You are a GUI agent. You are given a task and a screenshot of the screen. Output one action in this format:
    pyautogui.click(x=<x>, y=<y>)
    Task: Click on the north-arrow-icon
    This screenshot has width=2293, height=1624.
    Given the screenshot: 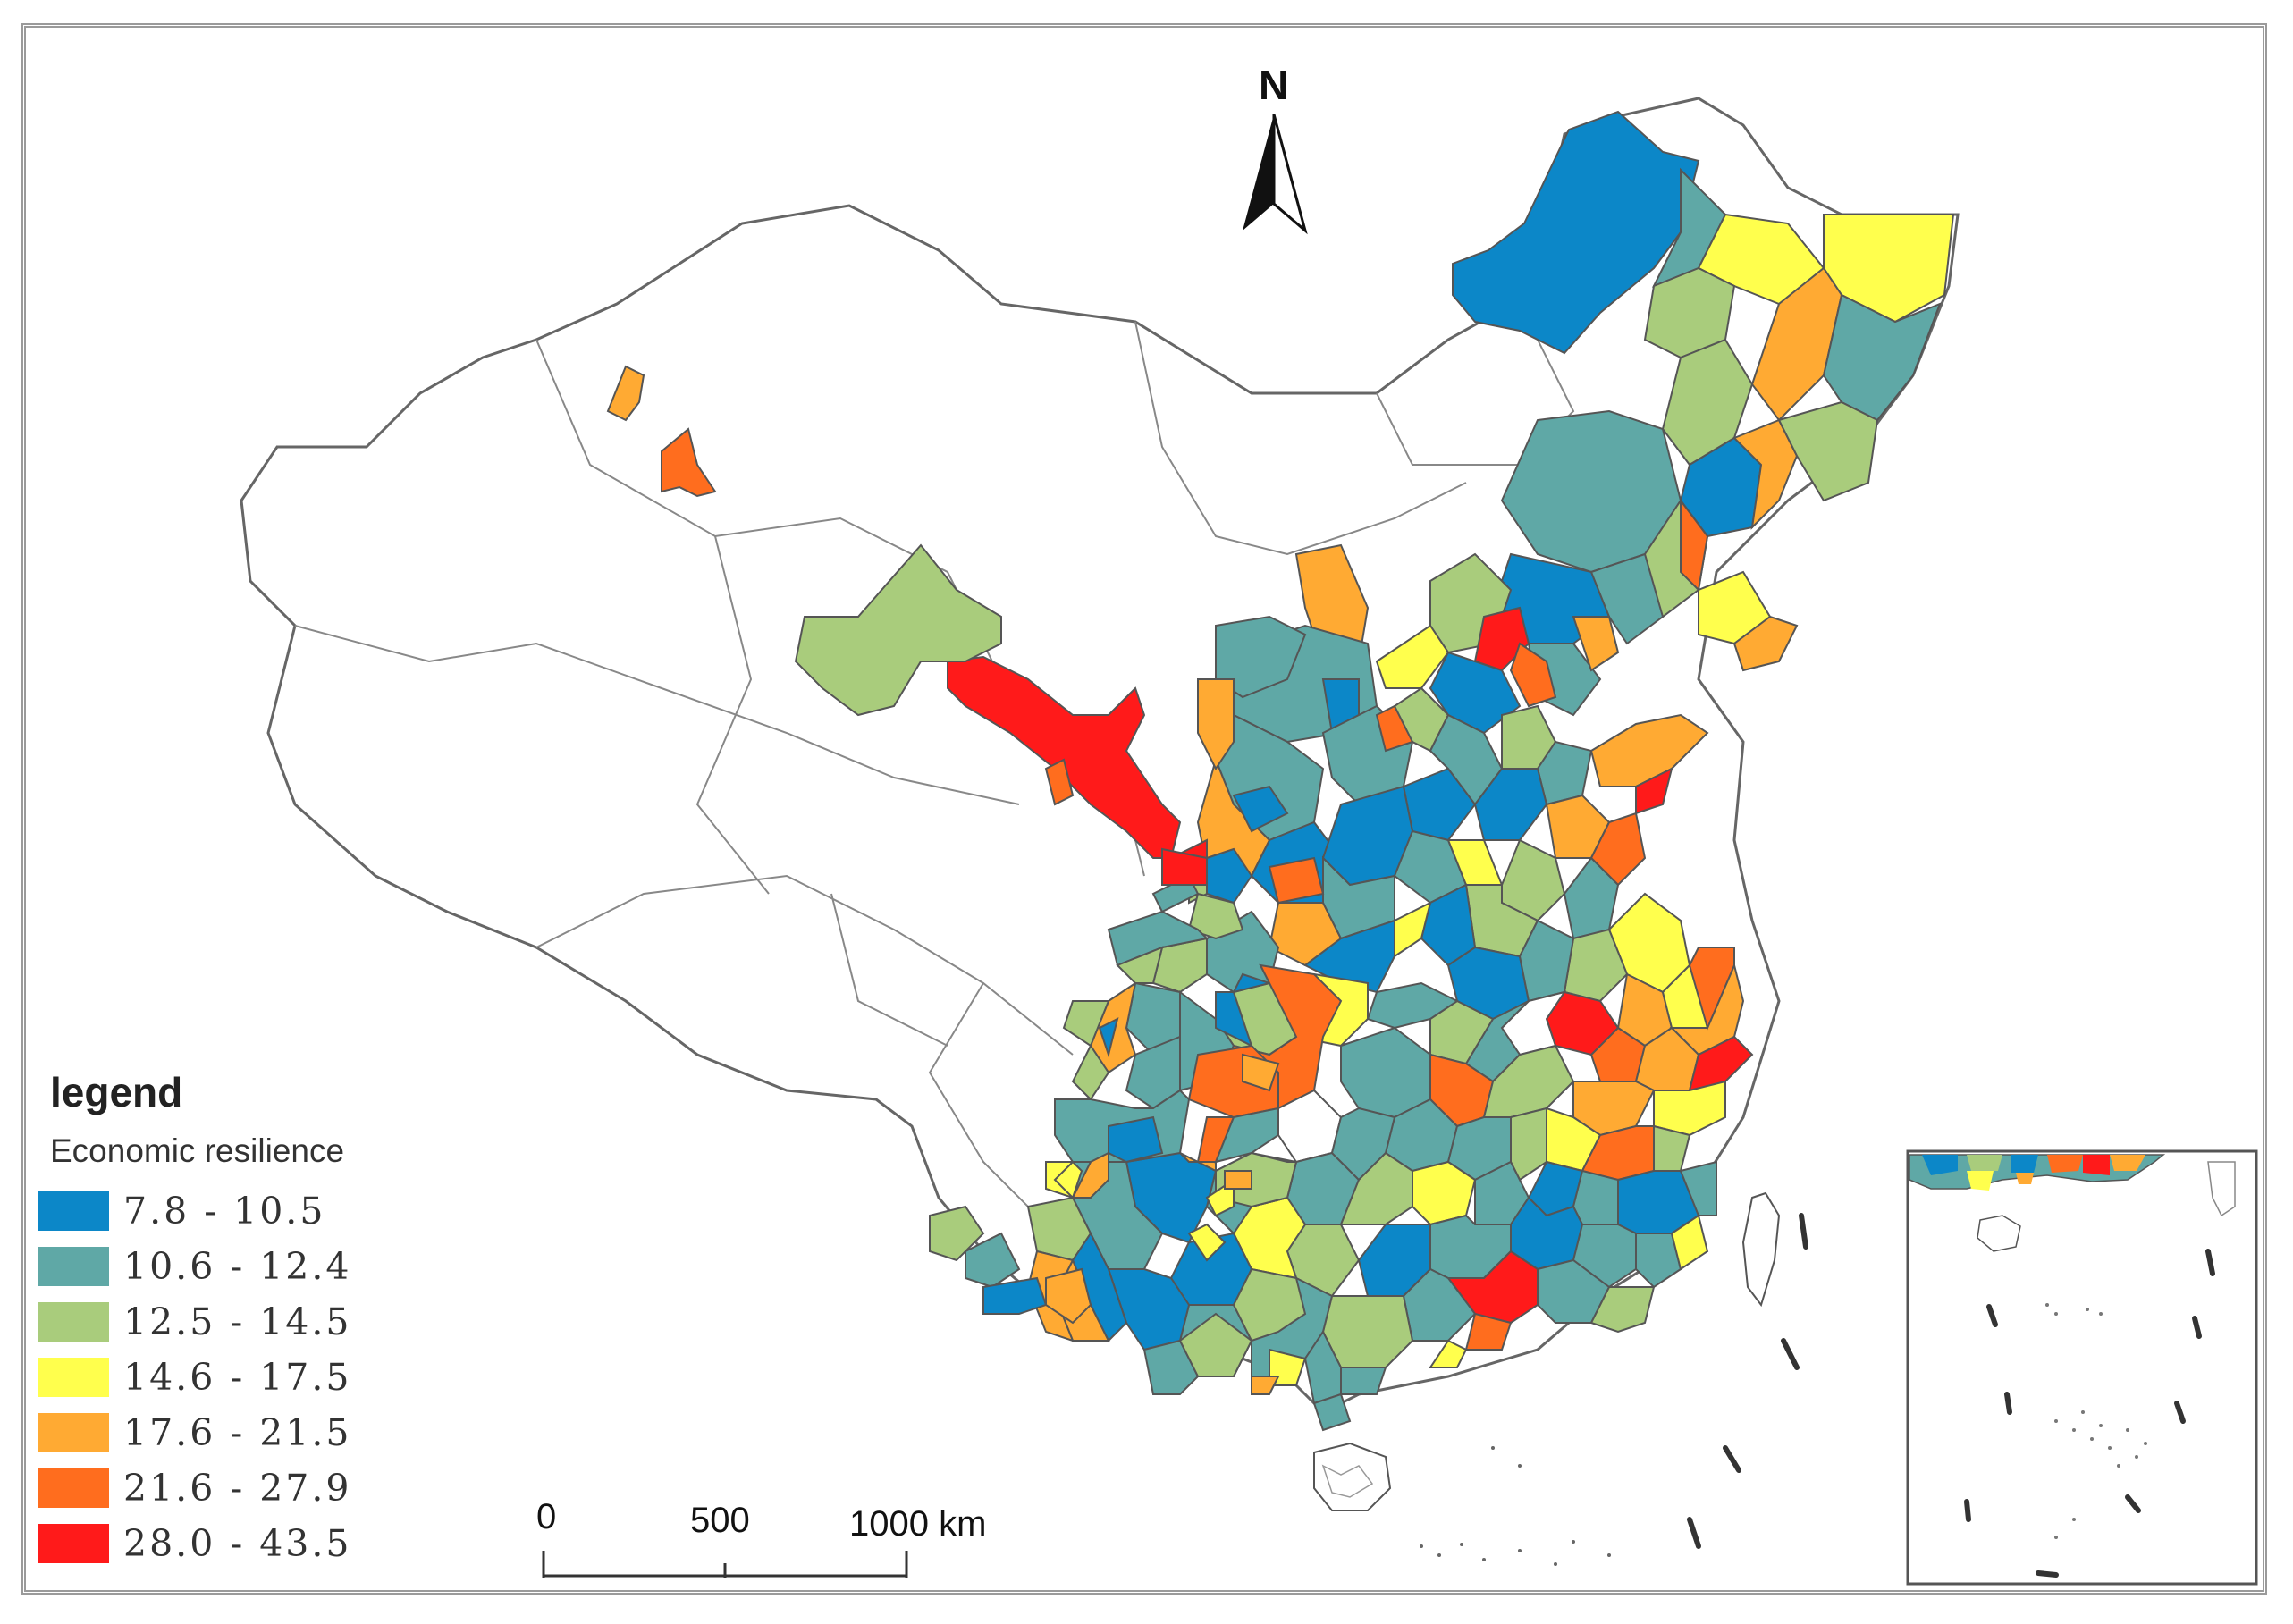 What is the action you would take?
    pyautogui.click(x=1275, y=175)
    